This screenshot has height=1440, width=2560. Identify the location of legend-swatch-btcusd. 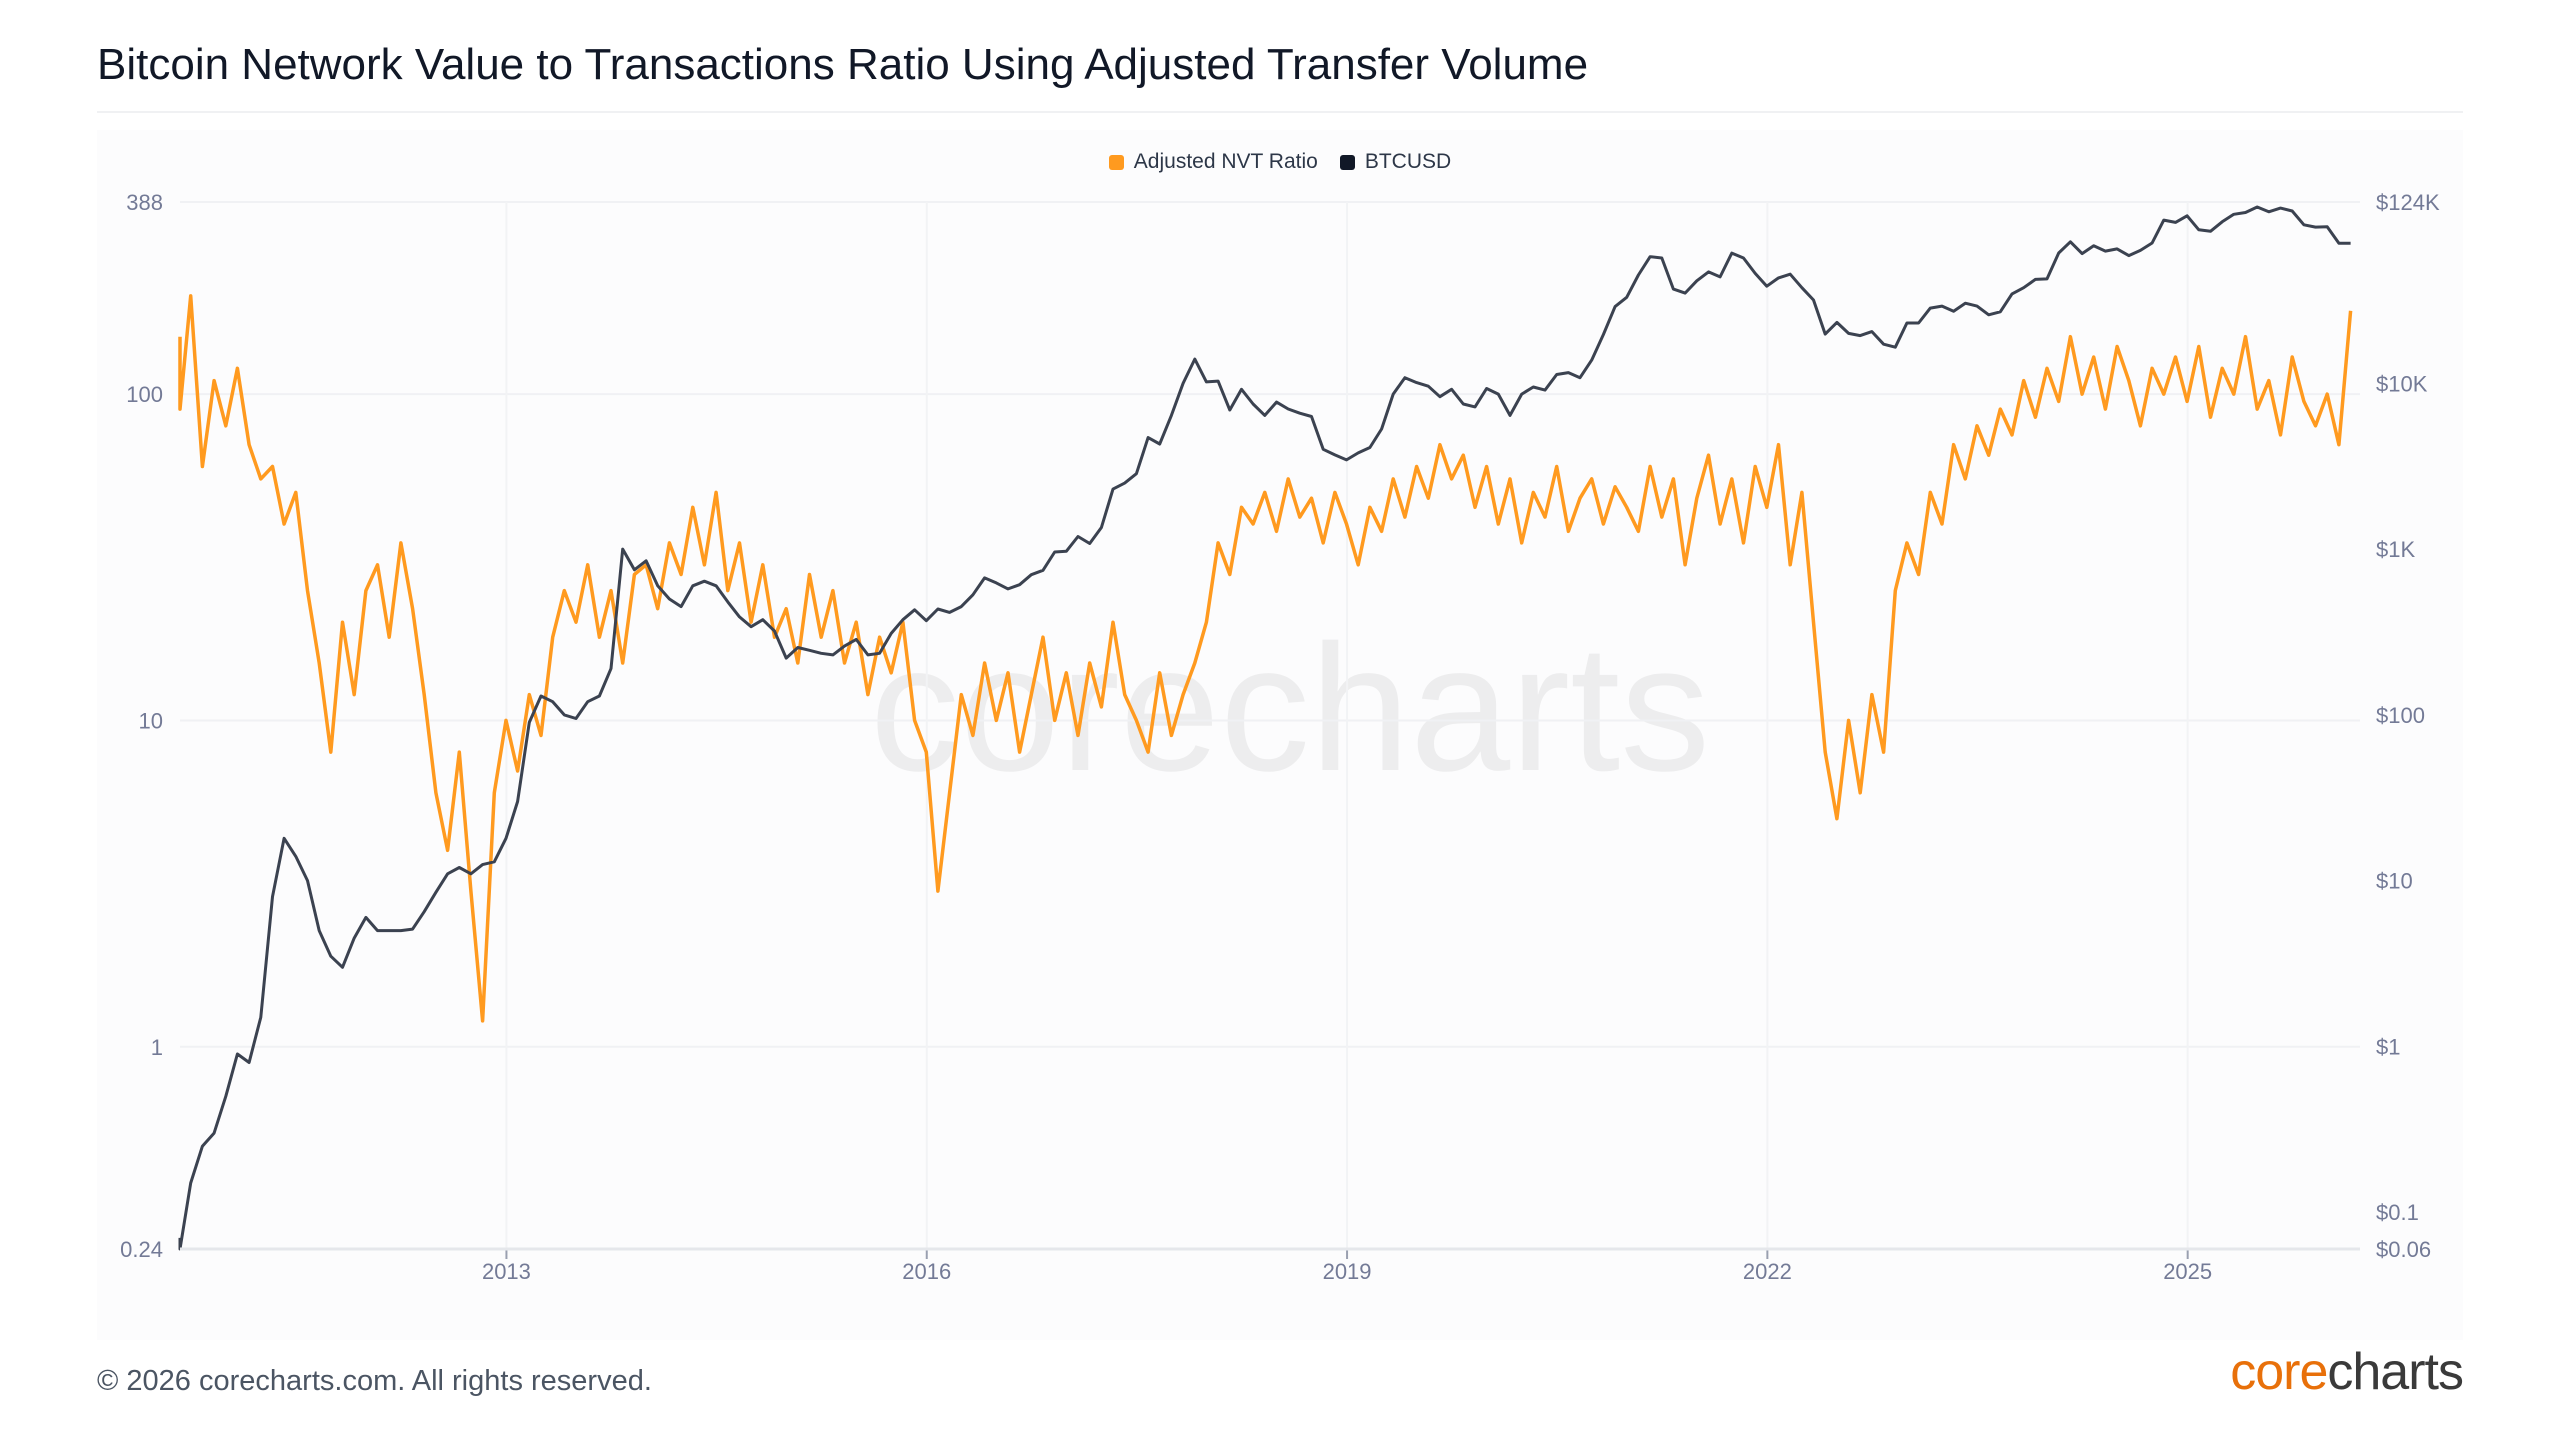
(1347, 162).